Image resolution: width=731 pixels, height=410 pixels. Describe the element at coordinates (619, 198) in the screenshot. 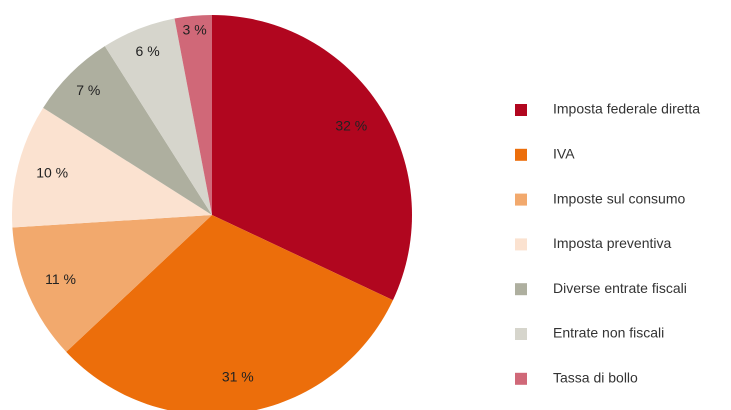

I see `legend-label: Imposte sul consumo` at that location.